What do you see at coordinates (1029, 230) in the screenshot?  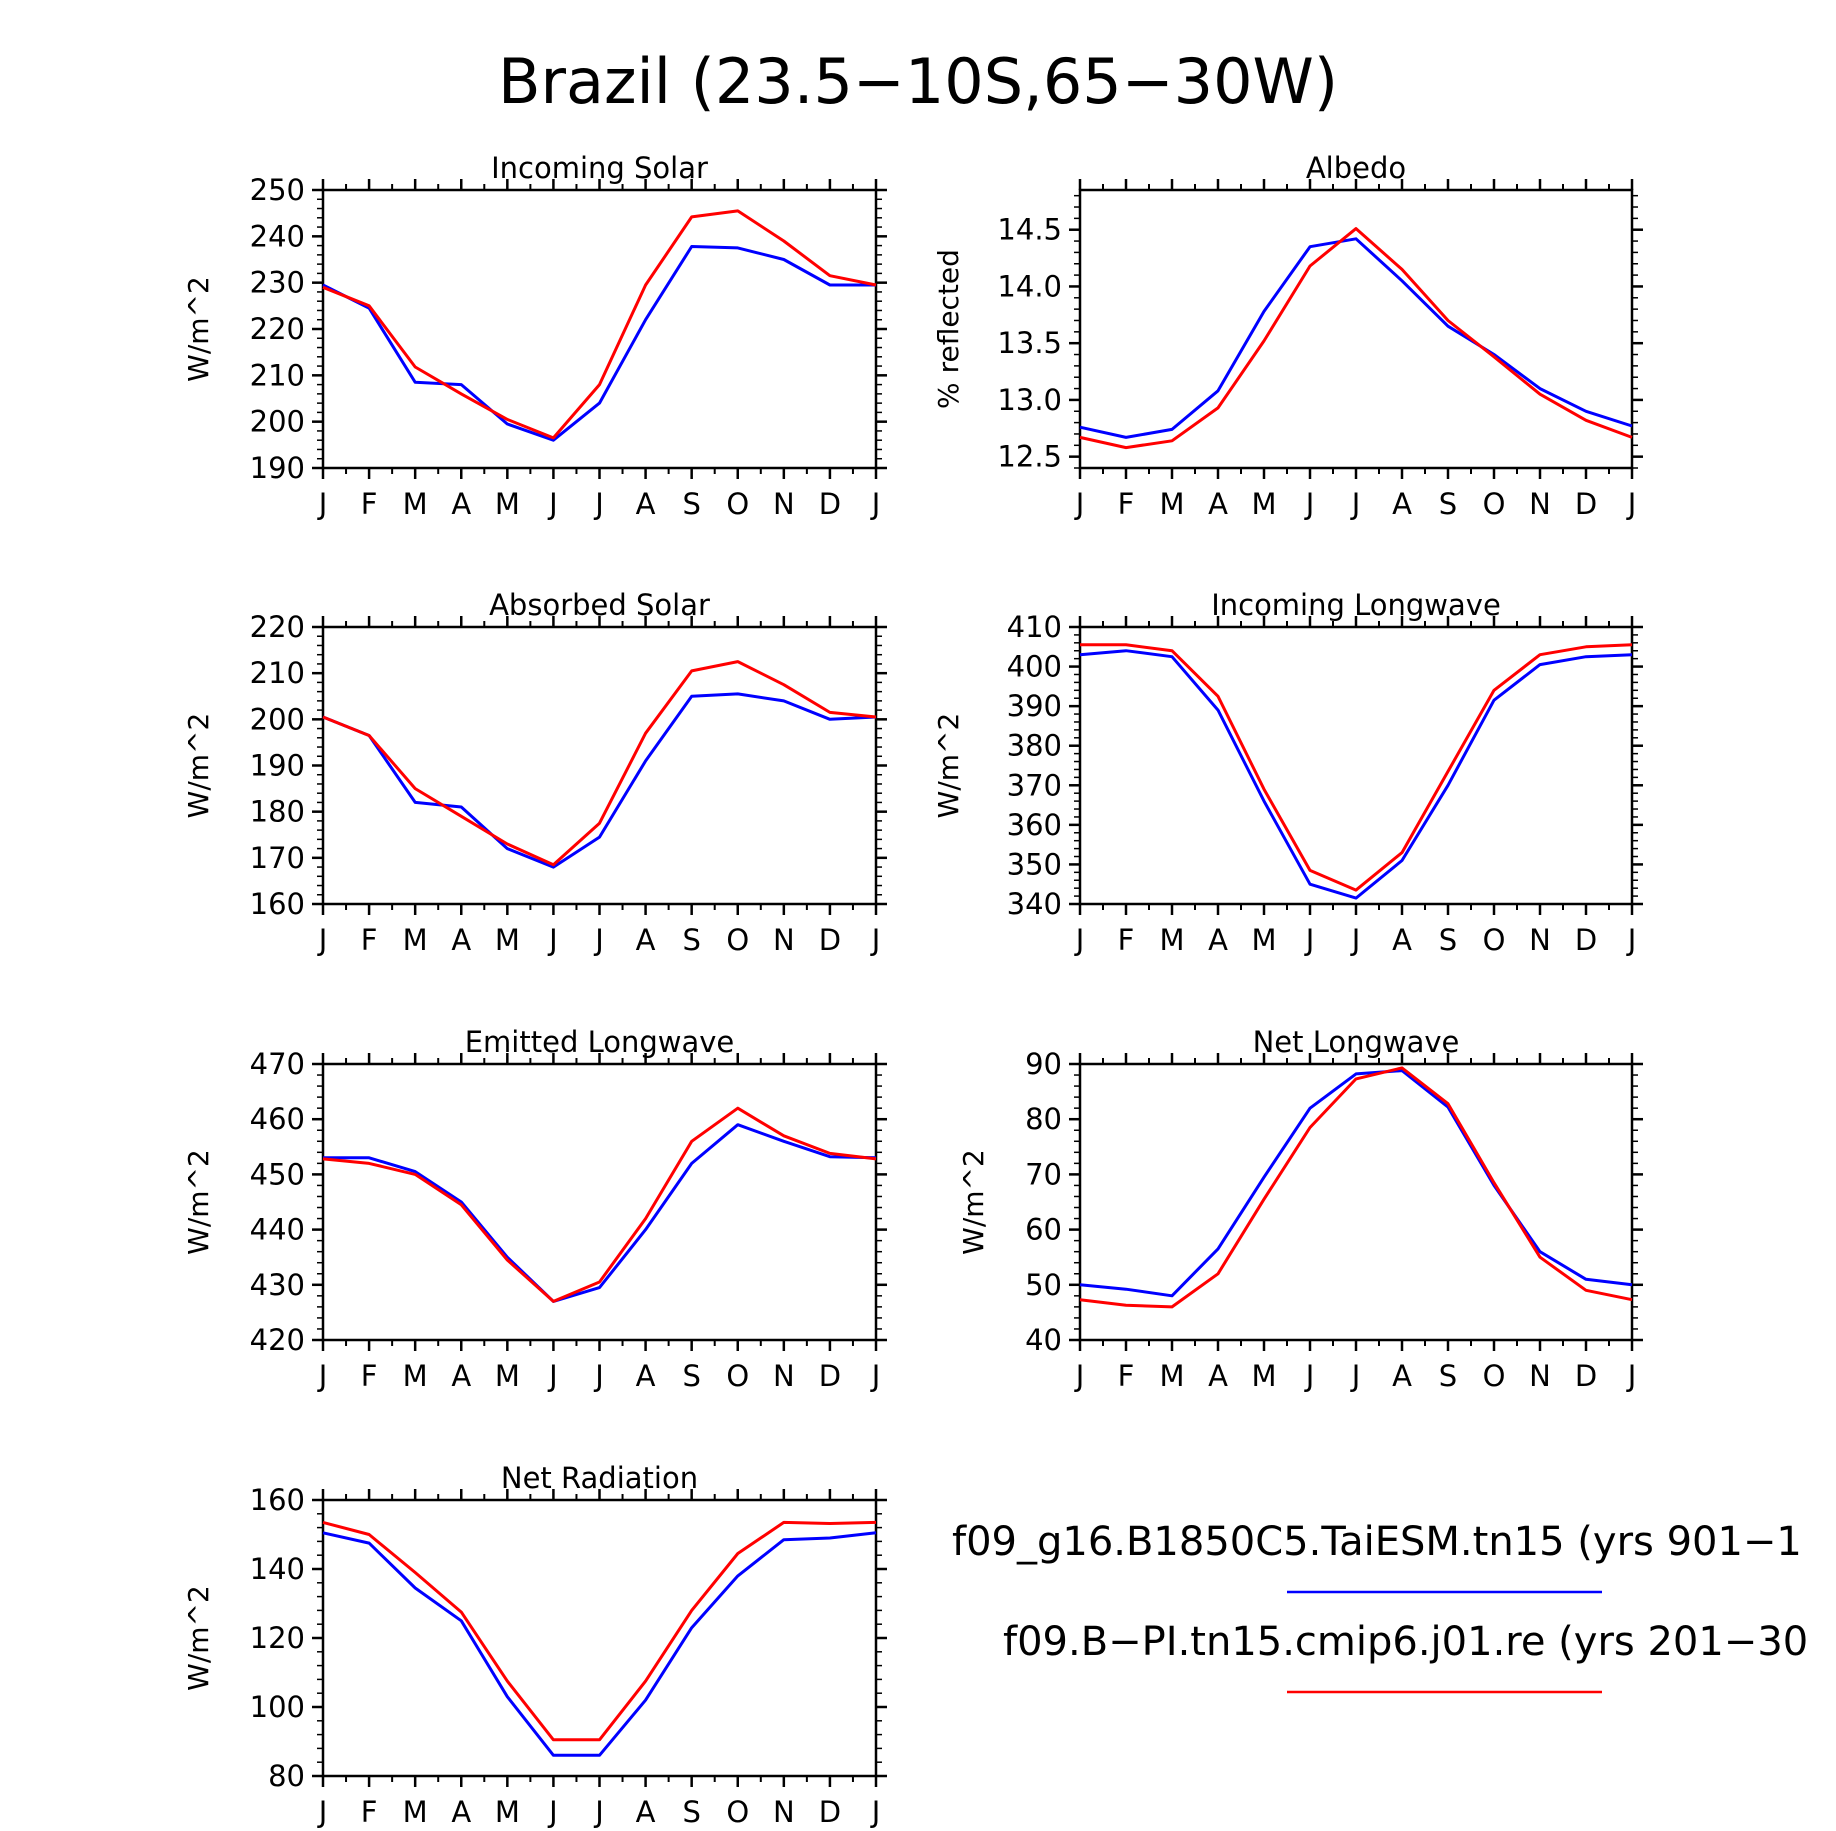 I see `y-tick-label: 14.5` at bounding box center [1029, 230].